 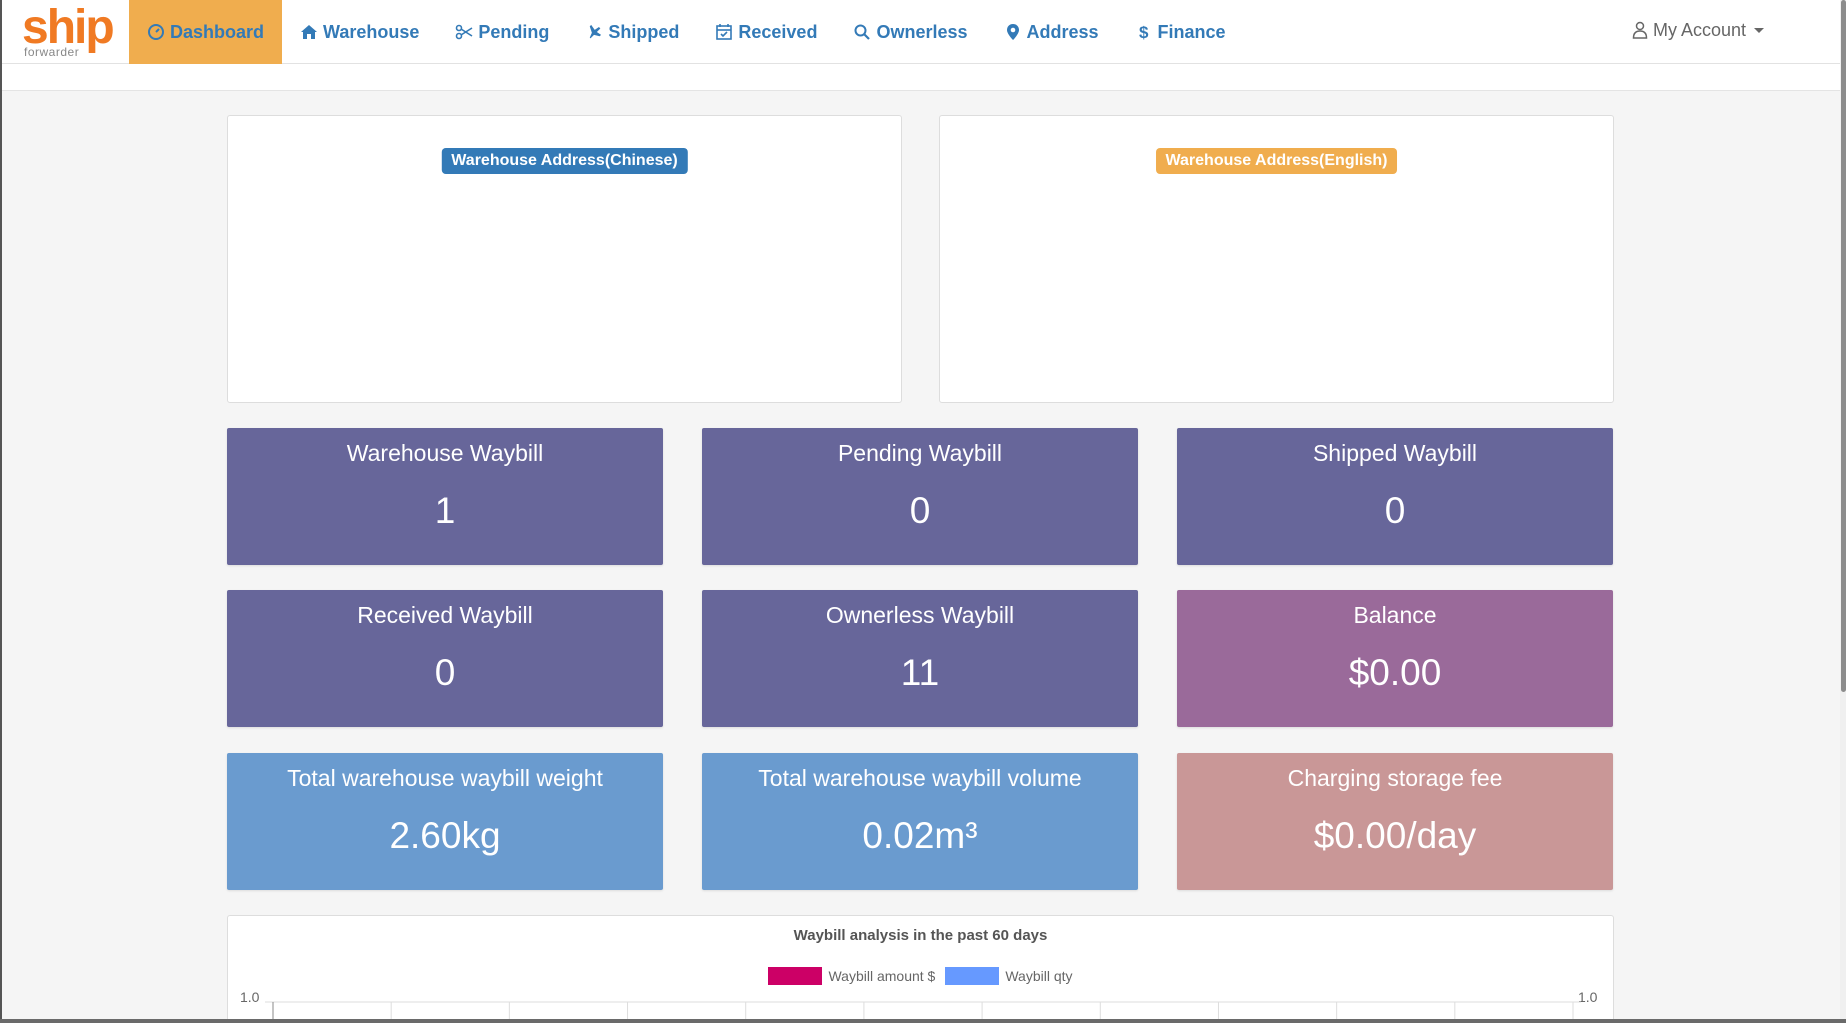 What do you see at coordinates (596, 31) in the screenshot?
I see `plane-icon` at bounding box center [596, 31].